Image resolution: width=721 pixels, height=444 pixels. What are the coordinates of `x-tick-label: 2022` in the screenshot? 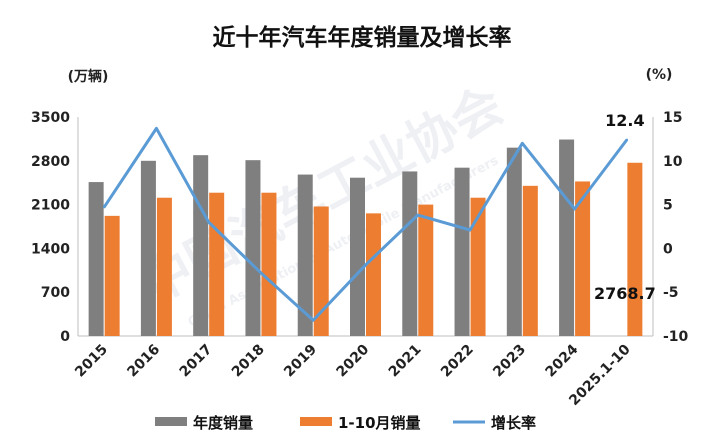 It's located at (457, 361).